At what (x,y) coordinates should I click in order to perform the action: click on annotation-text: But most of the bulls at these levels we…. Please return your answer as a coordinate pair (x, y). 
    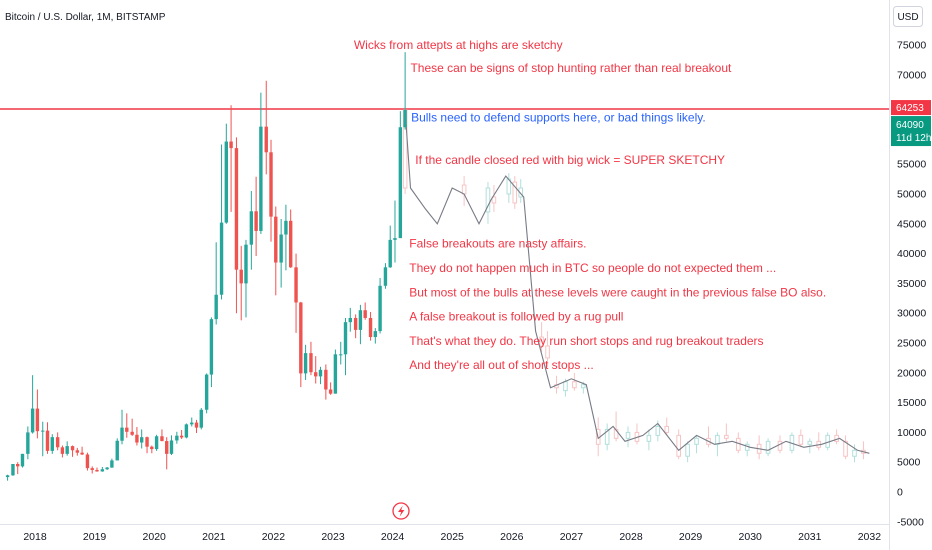
    Looking at the image, I should click on (617, 293).